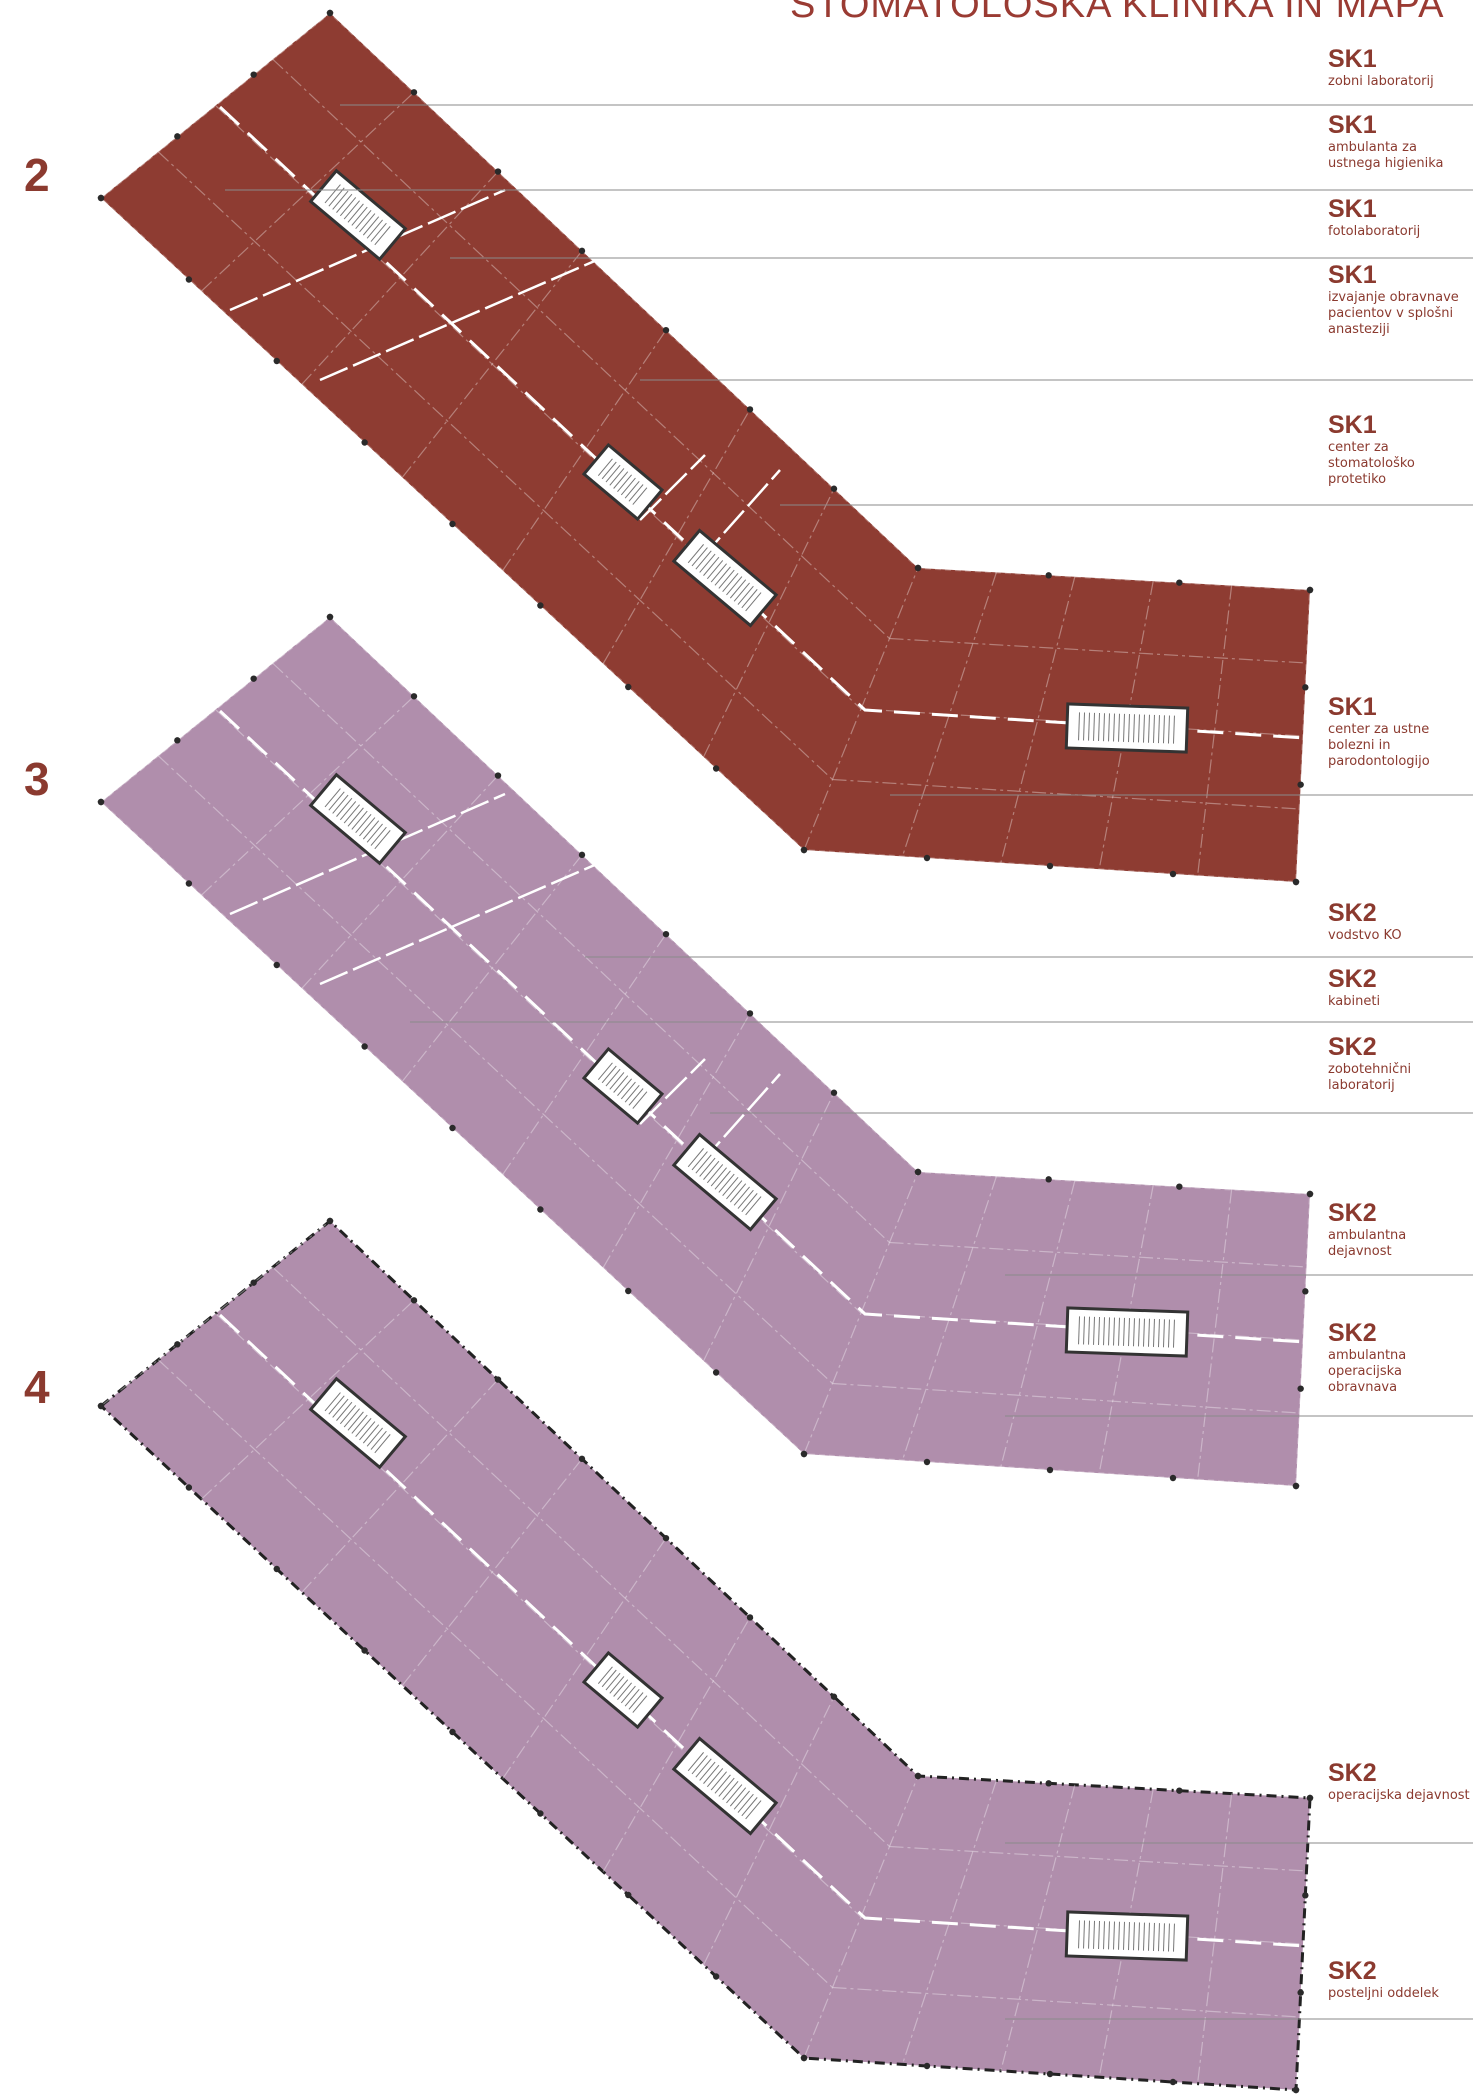 The width and height of the screenshot is (1477, 2094). What do you see at coordinates (37, 779) in the screenshot?
I see `floor-number-3: 3` at bounding box center [37, 779].